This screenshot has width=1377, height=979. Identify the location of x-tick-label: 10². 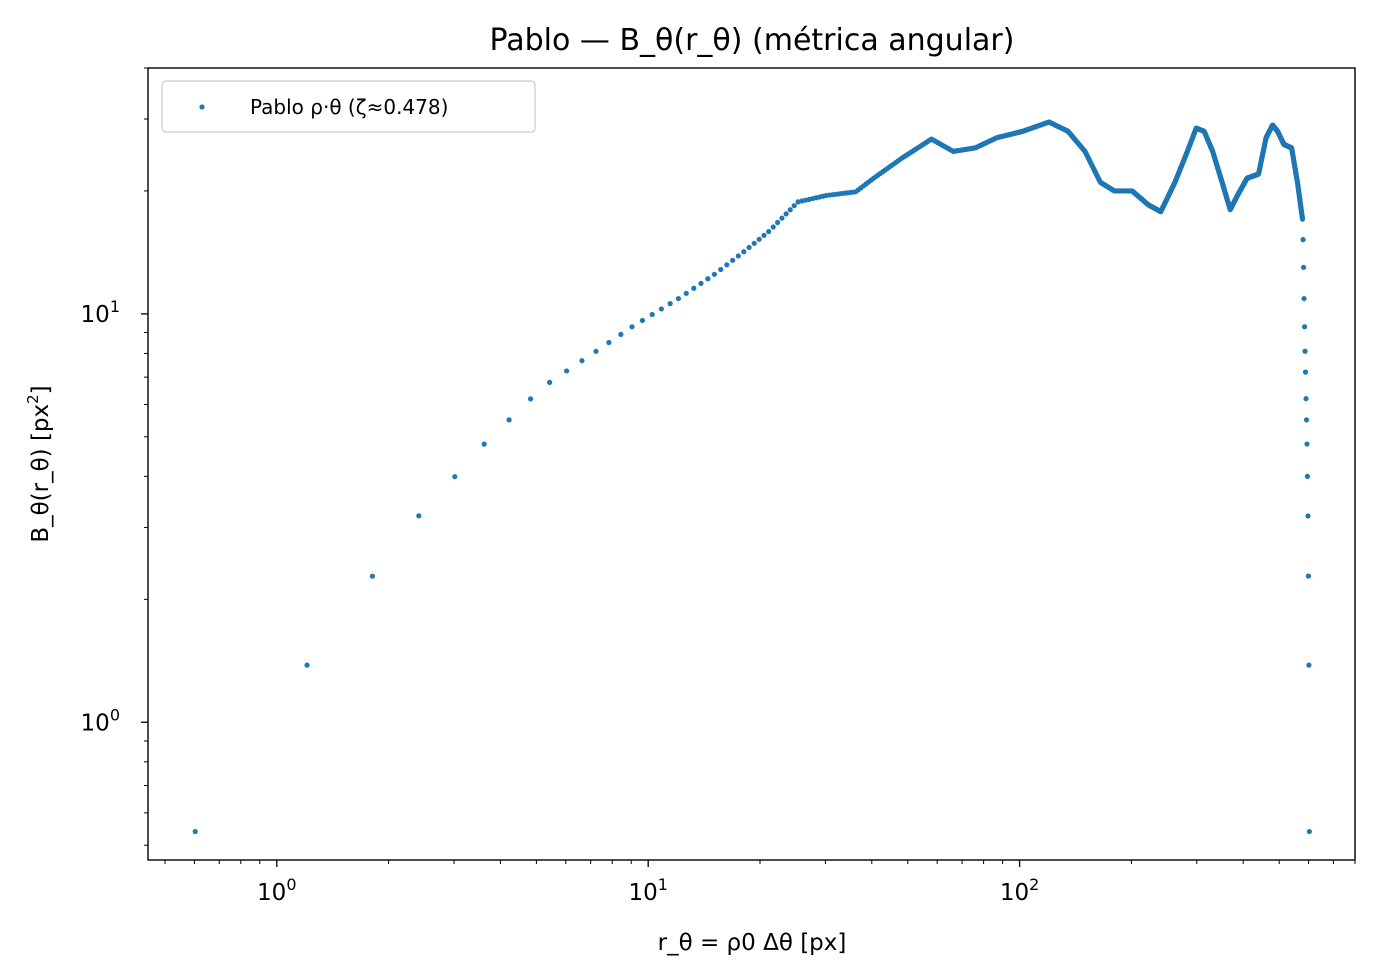
(1019, 890).